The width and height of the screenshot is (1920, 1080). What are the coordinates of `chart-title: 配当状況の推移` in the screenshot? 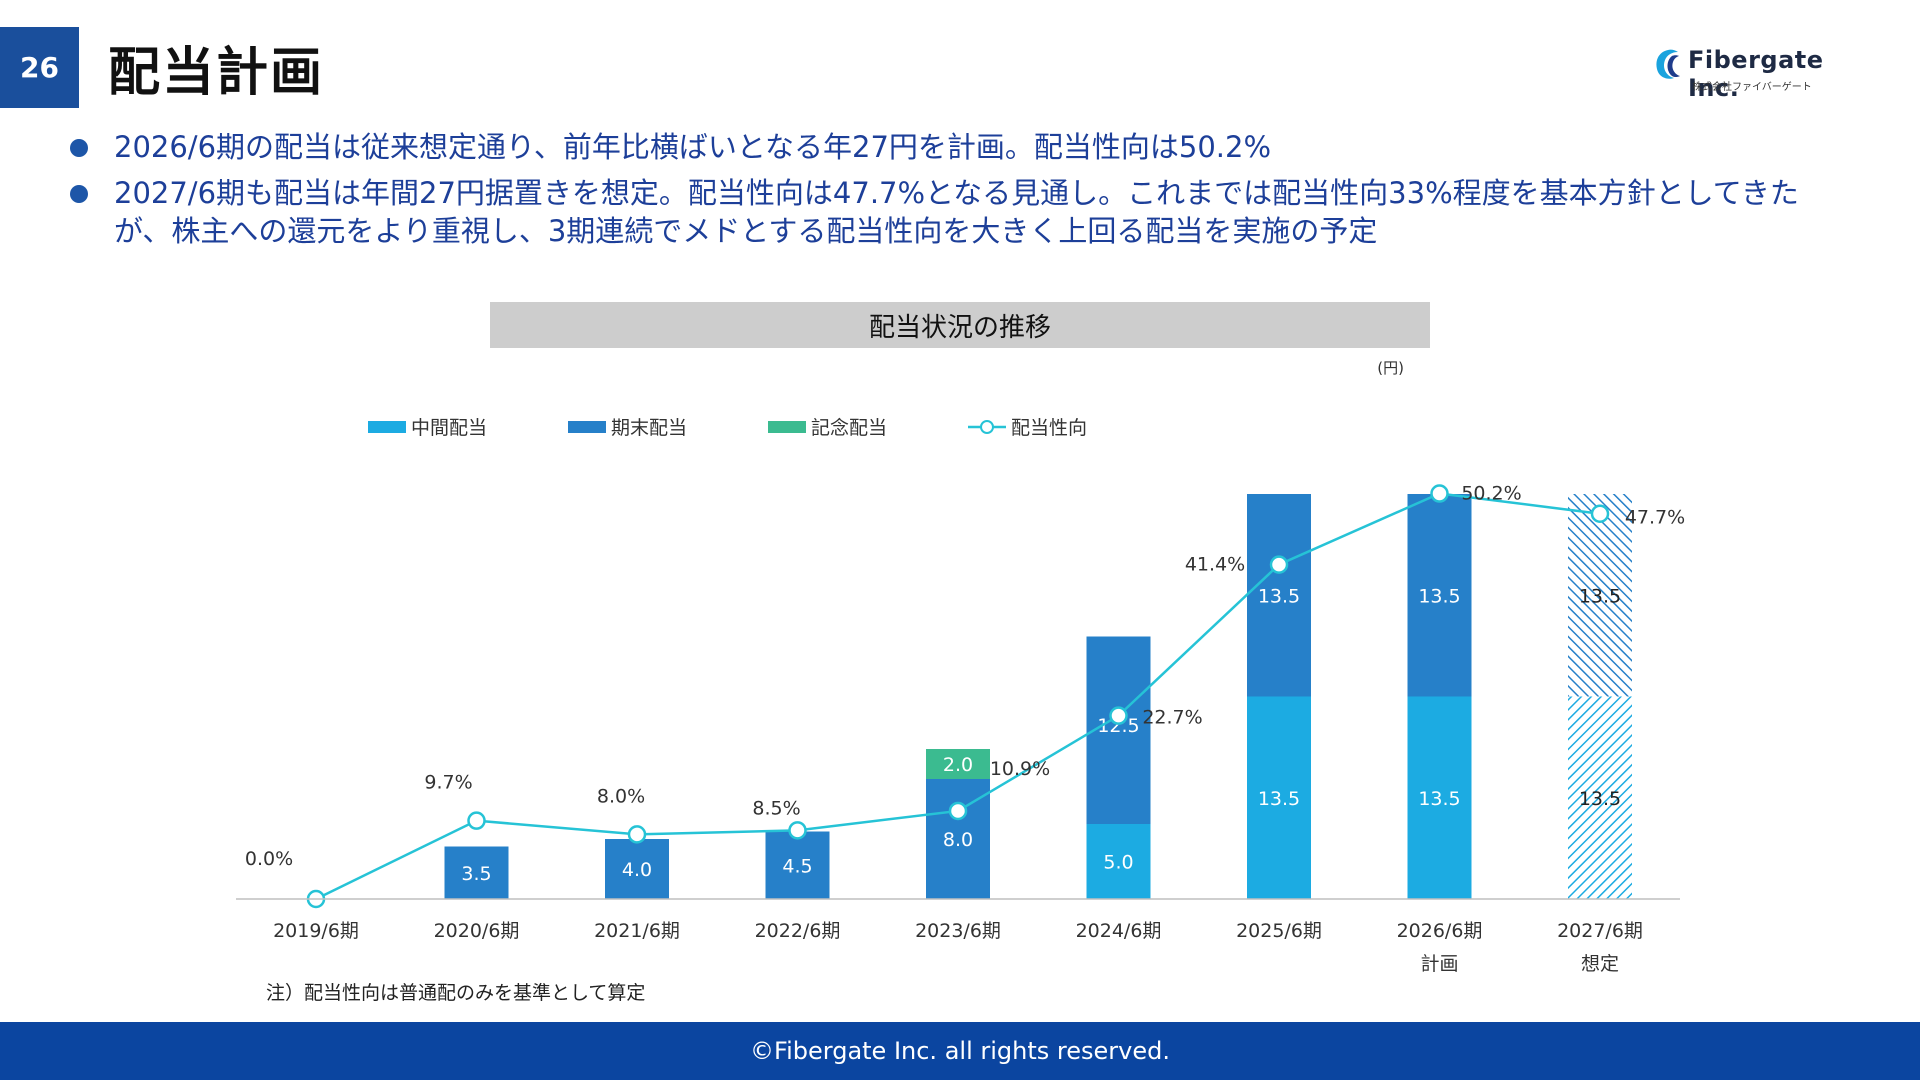 It's located at (960, 325).